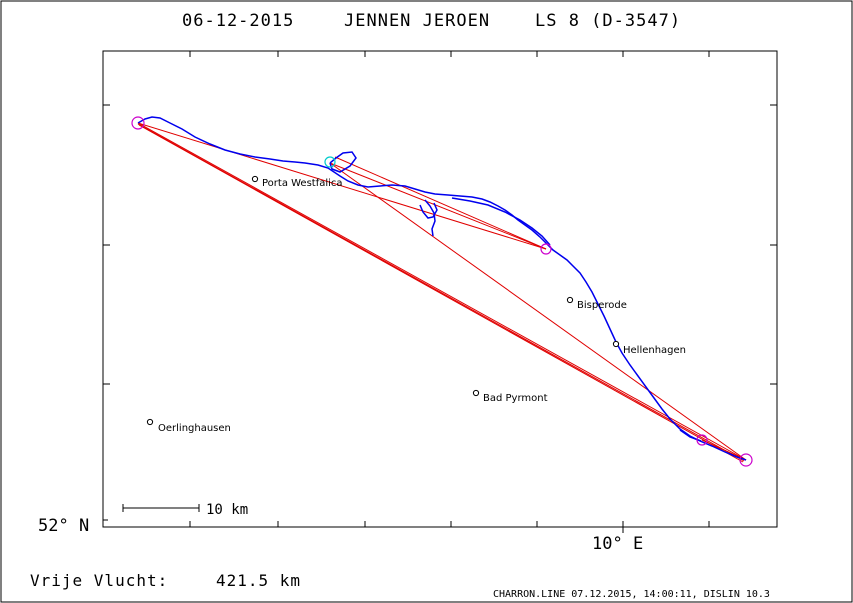 Image resolution: width=853 pixels, height=603 pixels. I want to click on place-label-bad-pyrmont: Bad Pyrmont, so click(515, 398).